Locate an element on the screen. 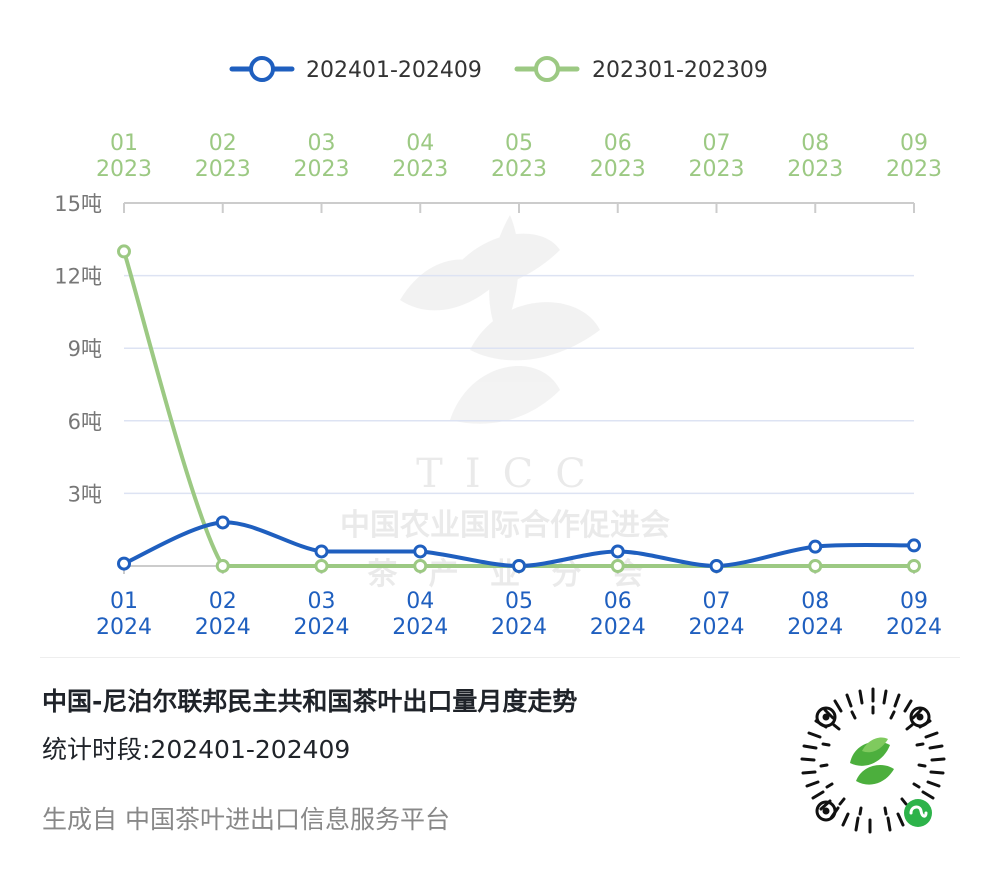 Image resolution: width=1000 pixels, height=884 pixels. legend-item-2023: 202301-202309 is located at coordinates (641, 69).